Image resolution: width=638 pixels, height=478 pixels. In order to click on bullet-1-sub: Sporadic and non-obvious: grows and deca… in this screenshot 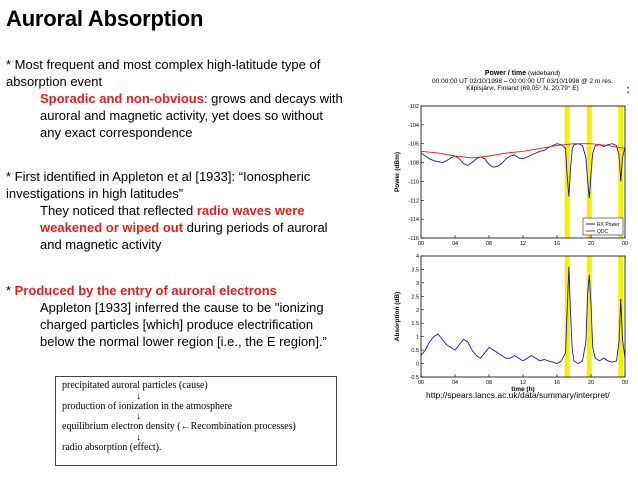, I will do `click(193, 98)`.